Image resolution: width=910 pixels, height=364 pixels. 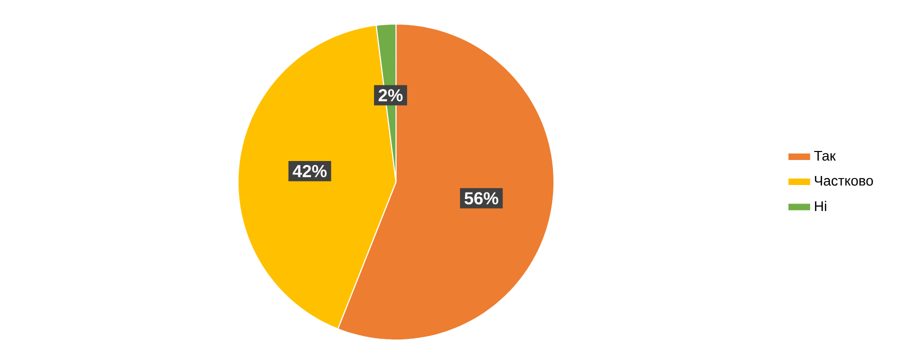 I want to click on legend-label: Частково, so click(x=843, y=181).